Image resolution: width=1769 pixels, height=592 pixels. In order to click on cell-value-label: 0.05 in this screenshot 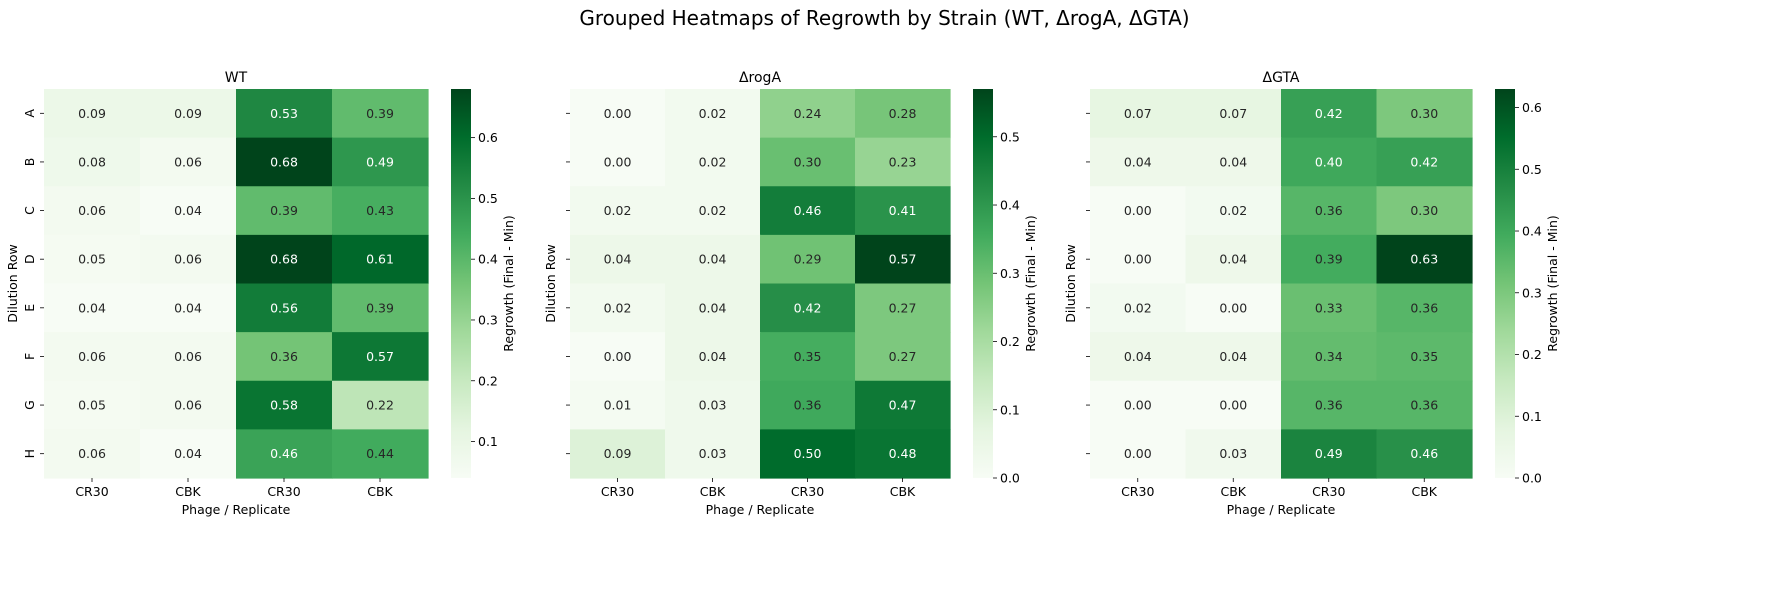, I will do `click(92, 405)`.